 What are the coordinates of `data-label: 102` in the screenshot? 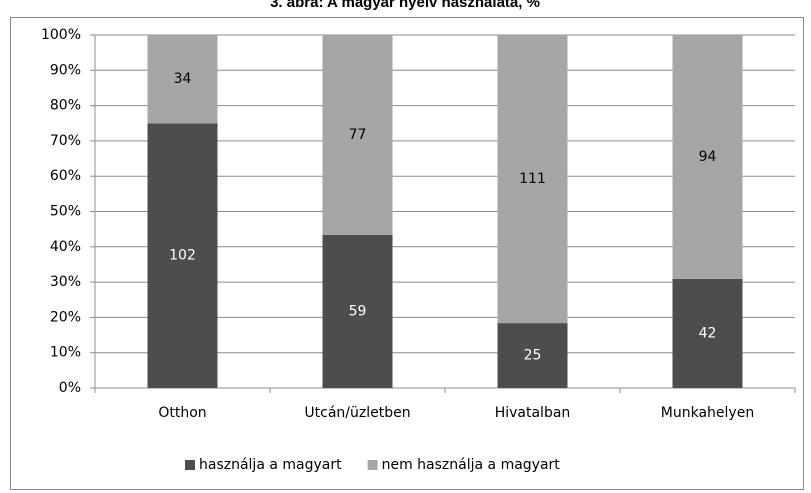 It's located at (182, 256).